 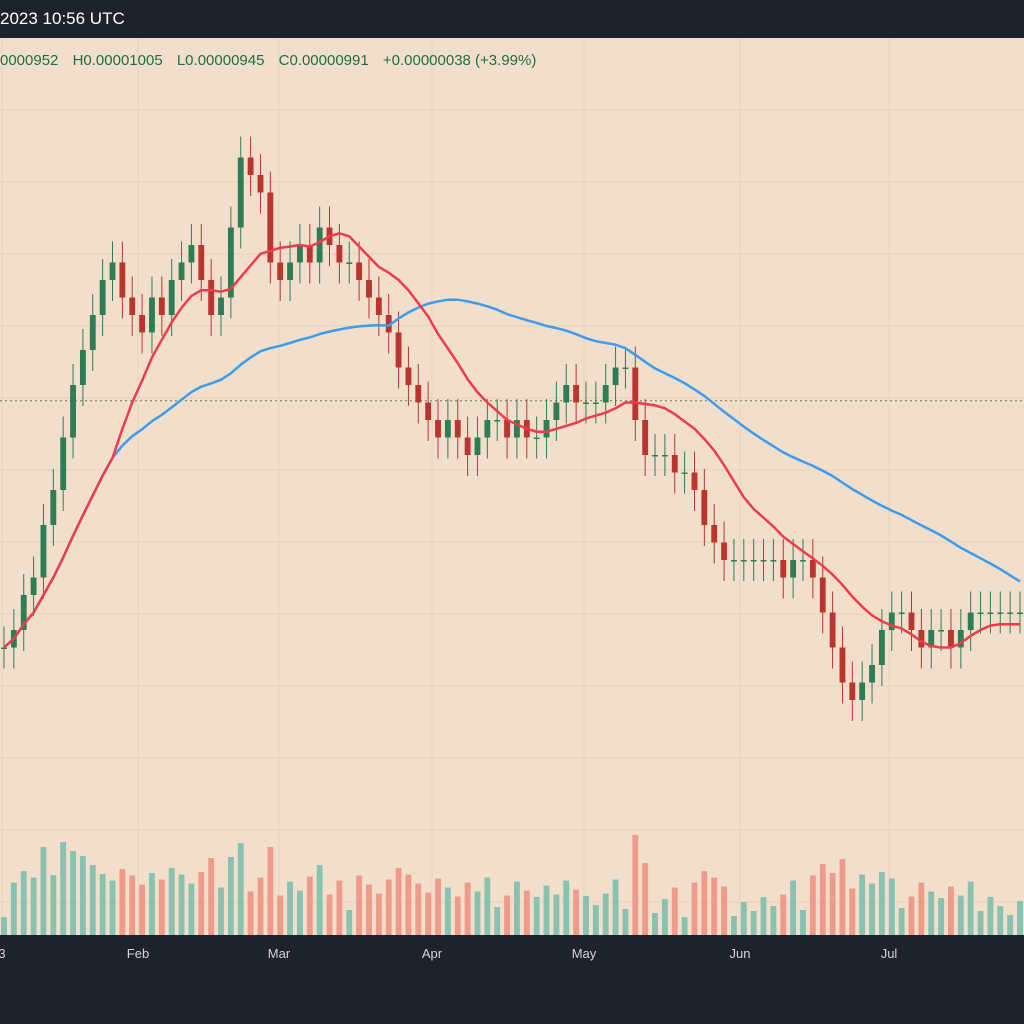 I want to click on time-axis-bar, so click(x=512, y=979).